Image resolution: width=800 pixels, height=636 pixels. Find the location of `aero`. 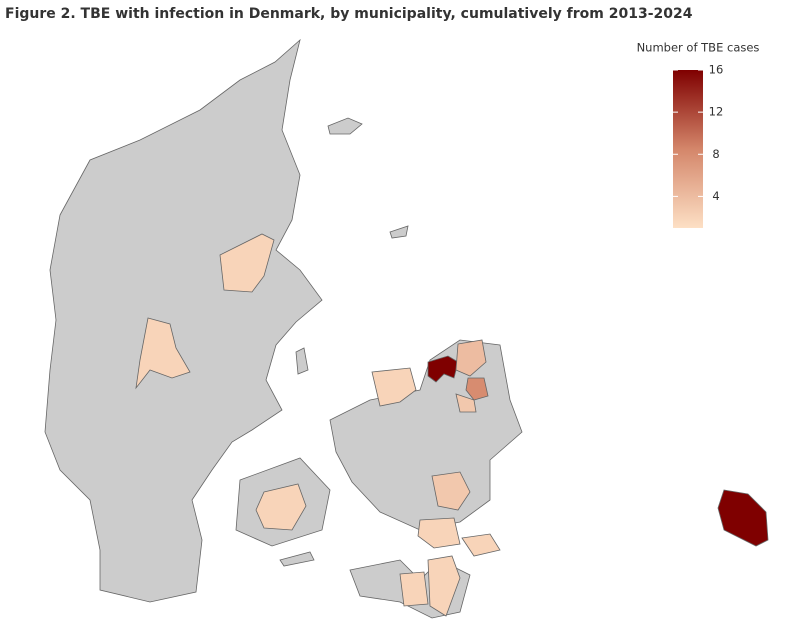

aero is located at coordinates (297, 559).